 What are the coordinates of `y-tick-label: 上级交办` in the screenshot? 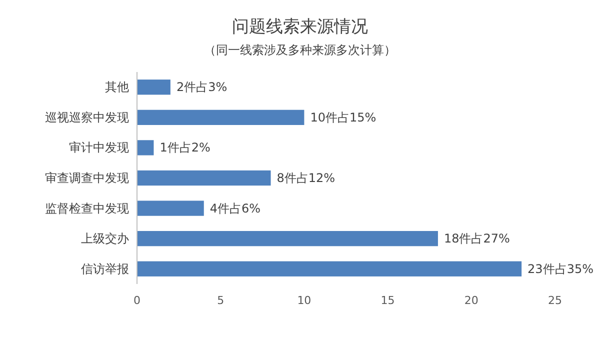 It's located at (105, 239).